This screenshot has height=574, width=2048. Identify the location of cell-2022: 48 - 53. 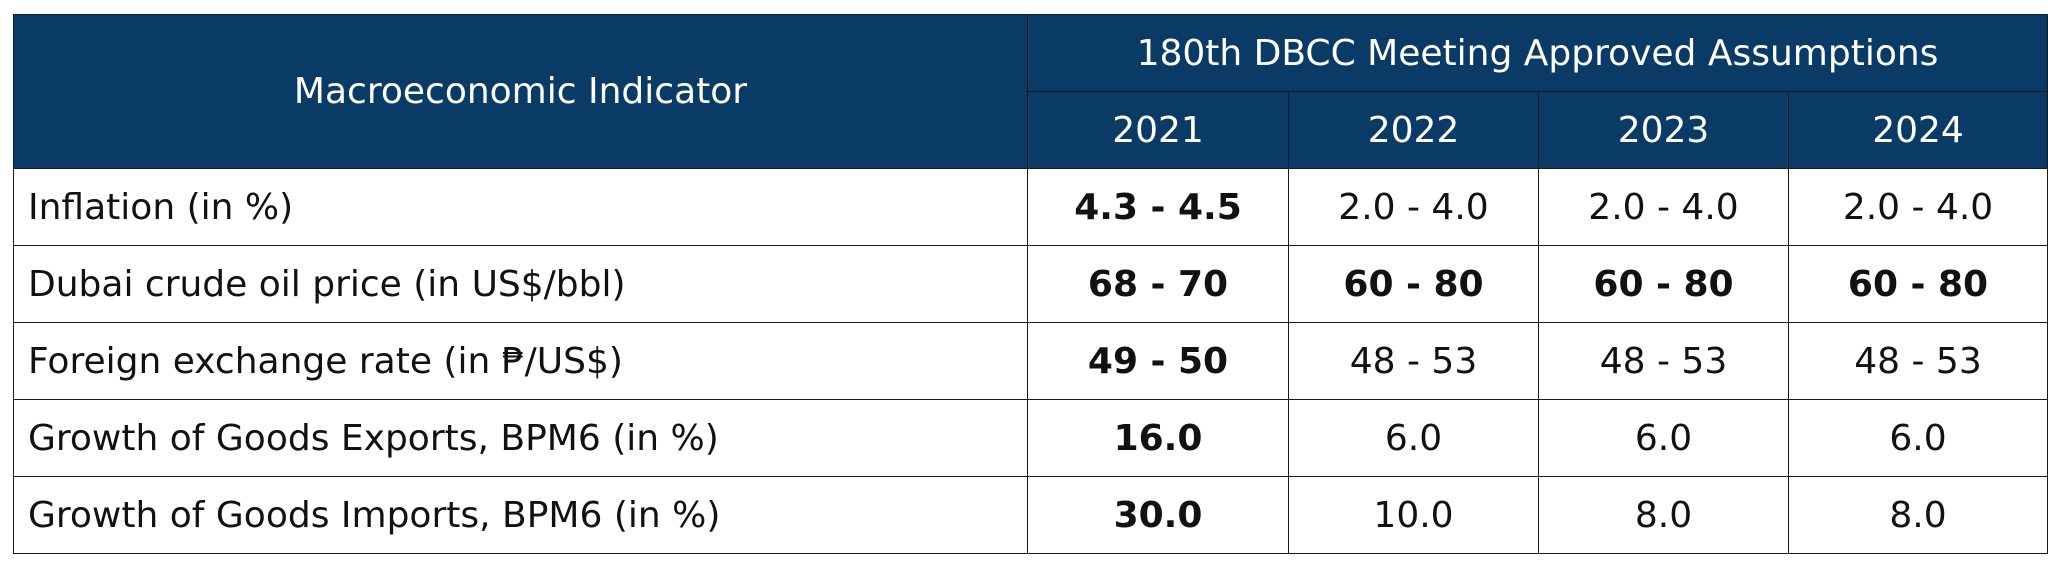
(1413, 361).